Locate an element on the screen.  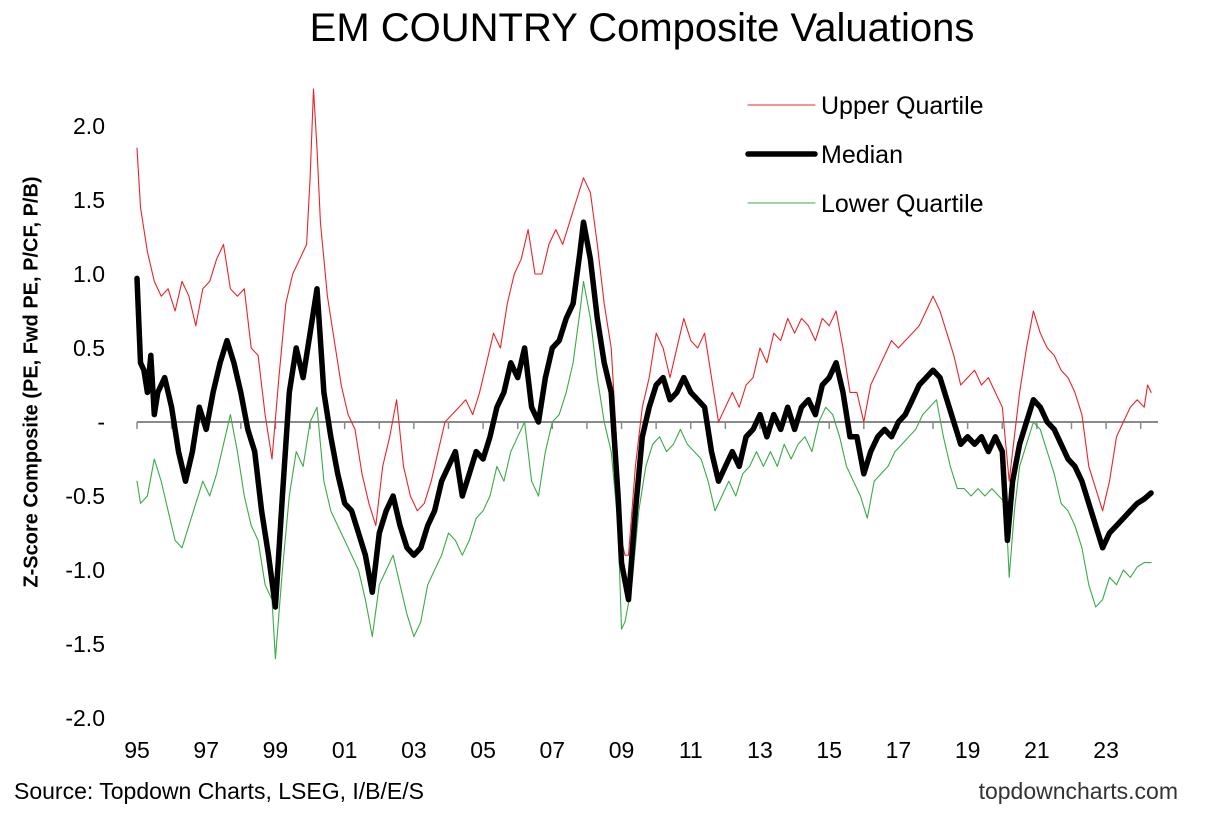
x-tick-label: 15 is located at coordinates (829, 750).